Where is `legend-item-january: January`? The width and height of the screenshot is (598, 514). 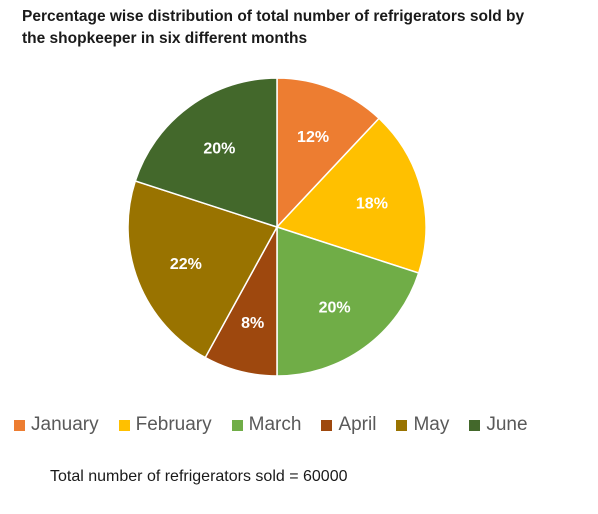 legend-item-january: January is located at coordinates (56, 425).